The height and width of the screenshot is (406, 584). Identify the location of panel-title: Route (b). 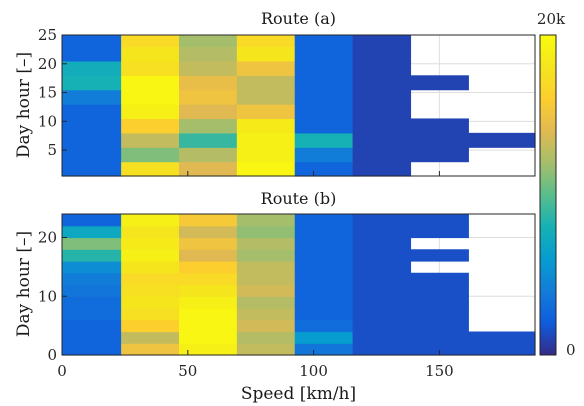
(299, 198).